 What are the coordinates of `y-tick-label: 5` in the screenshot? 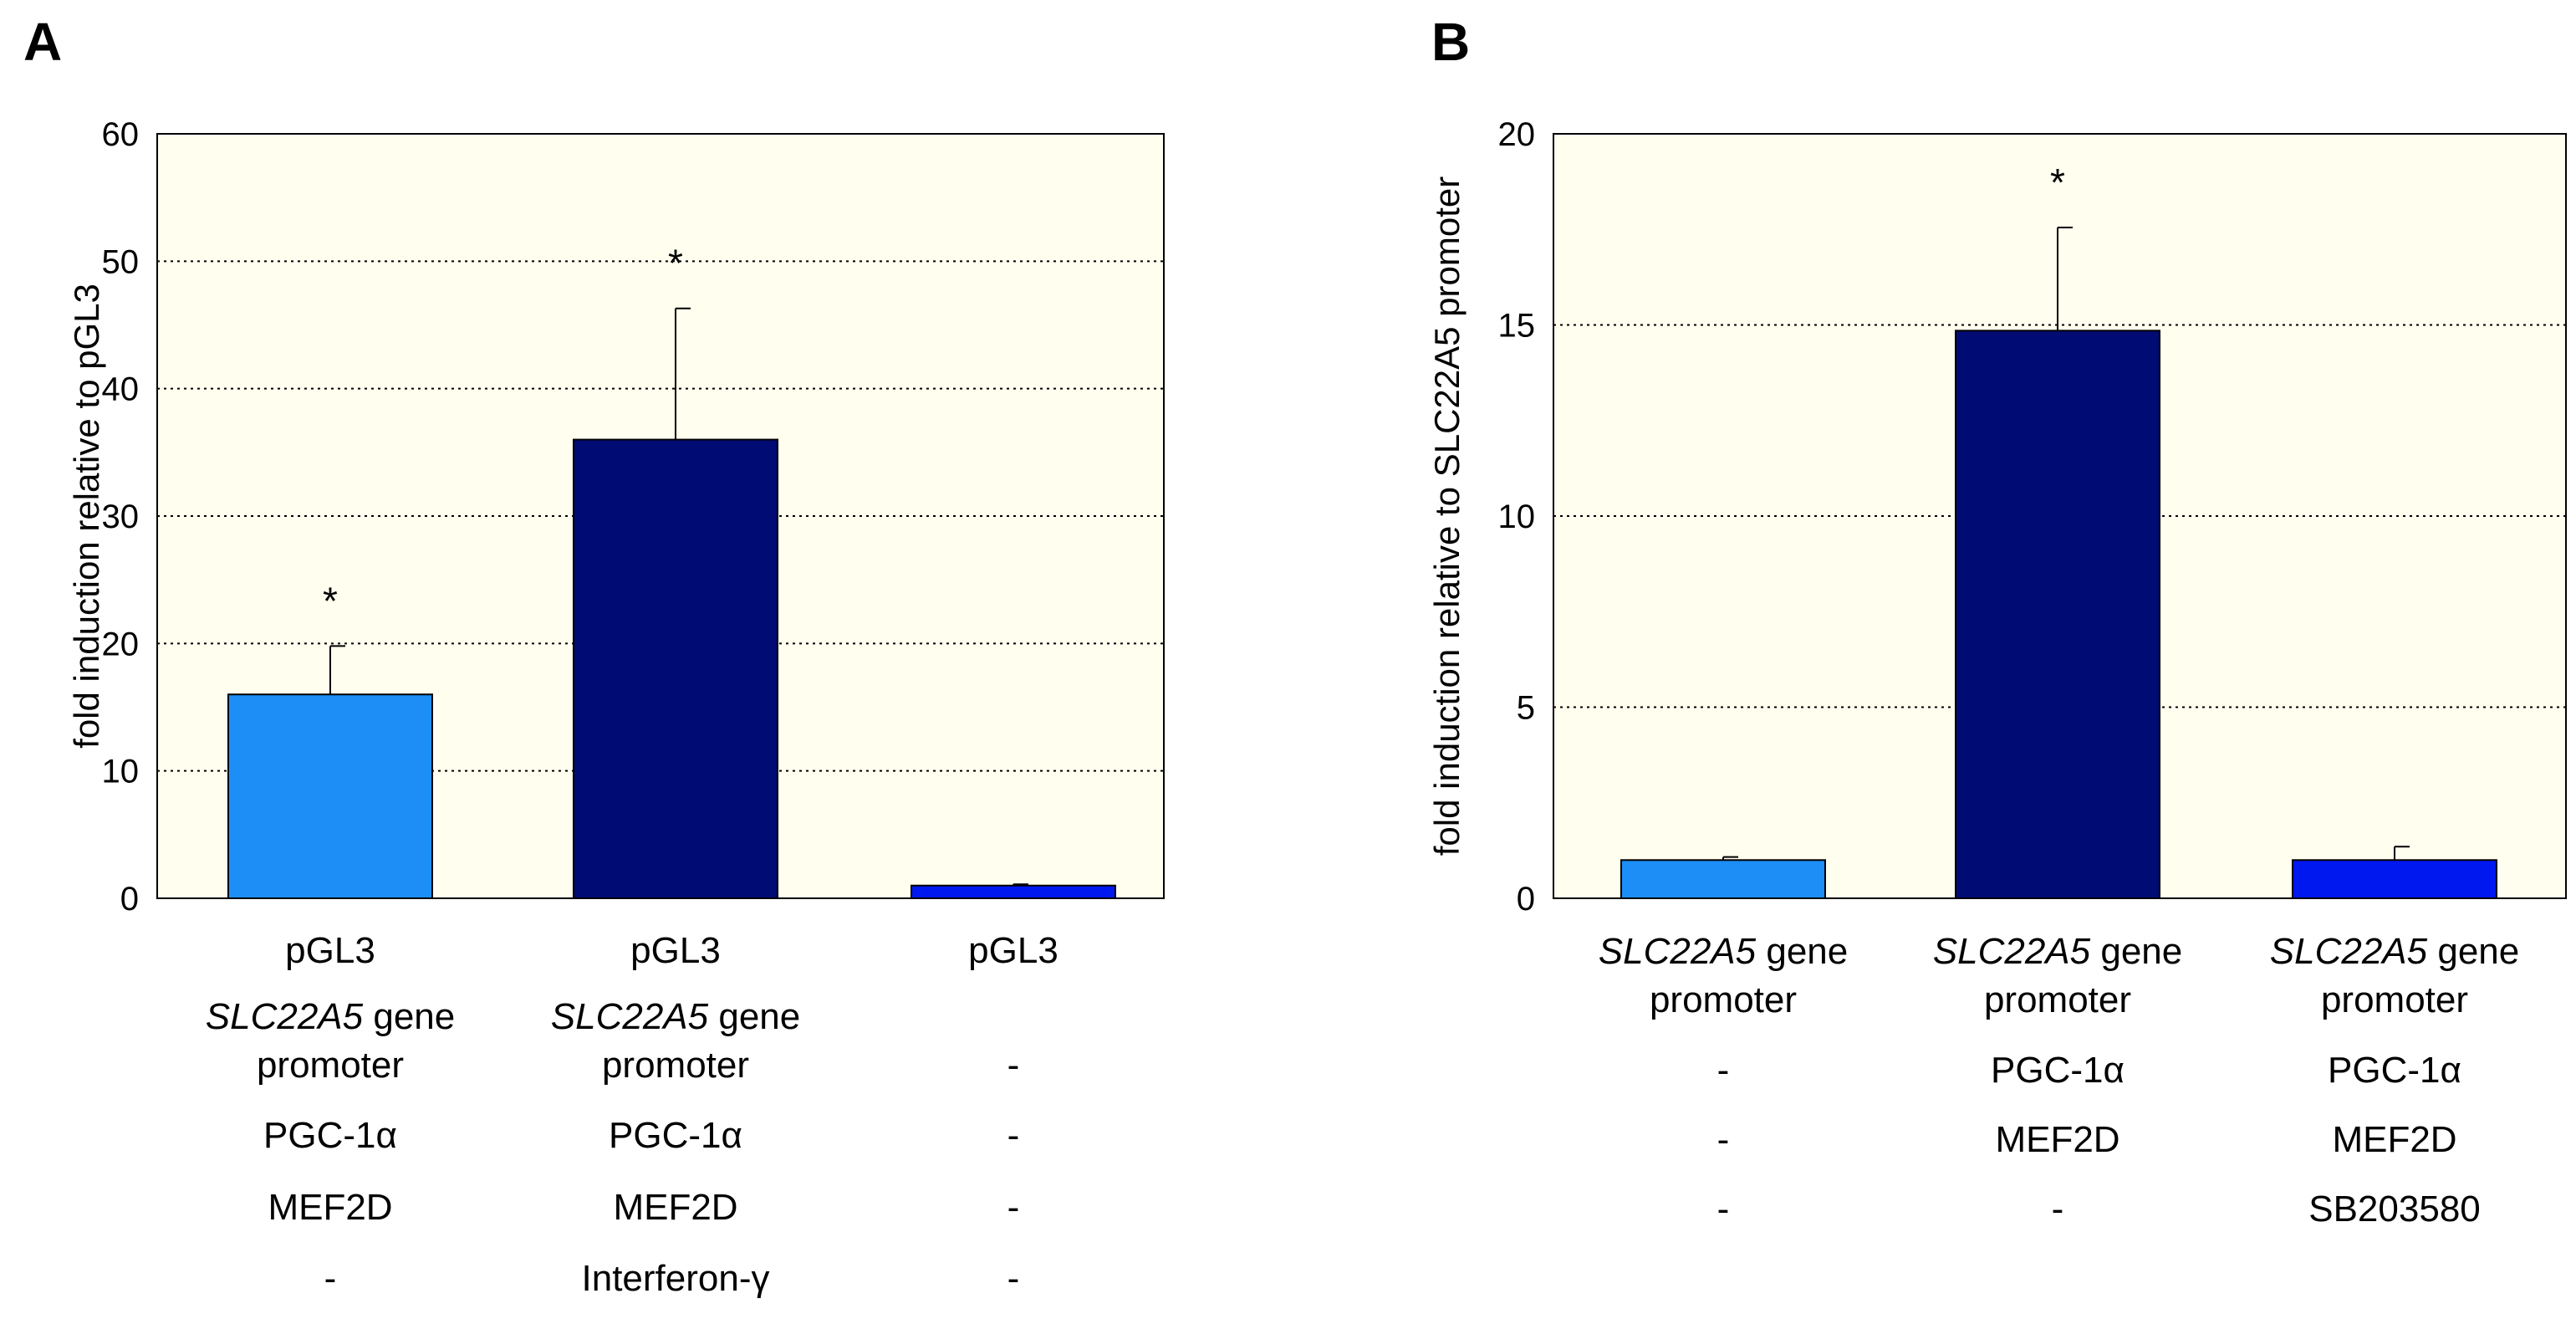 It's located at (1526, 708).